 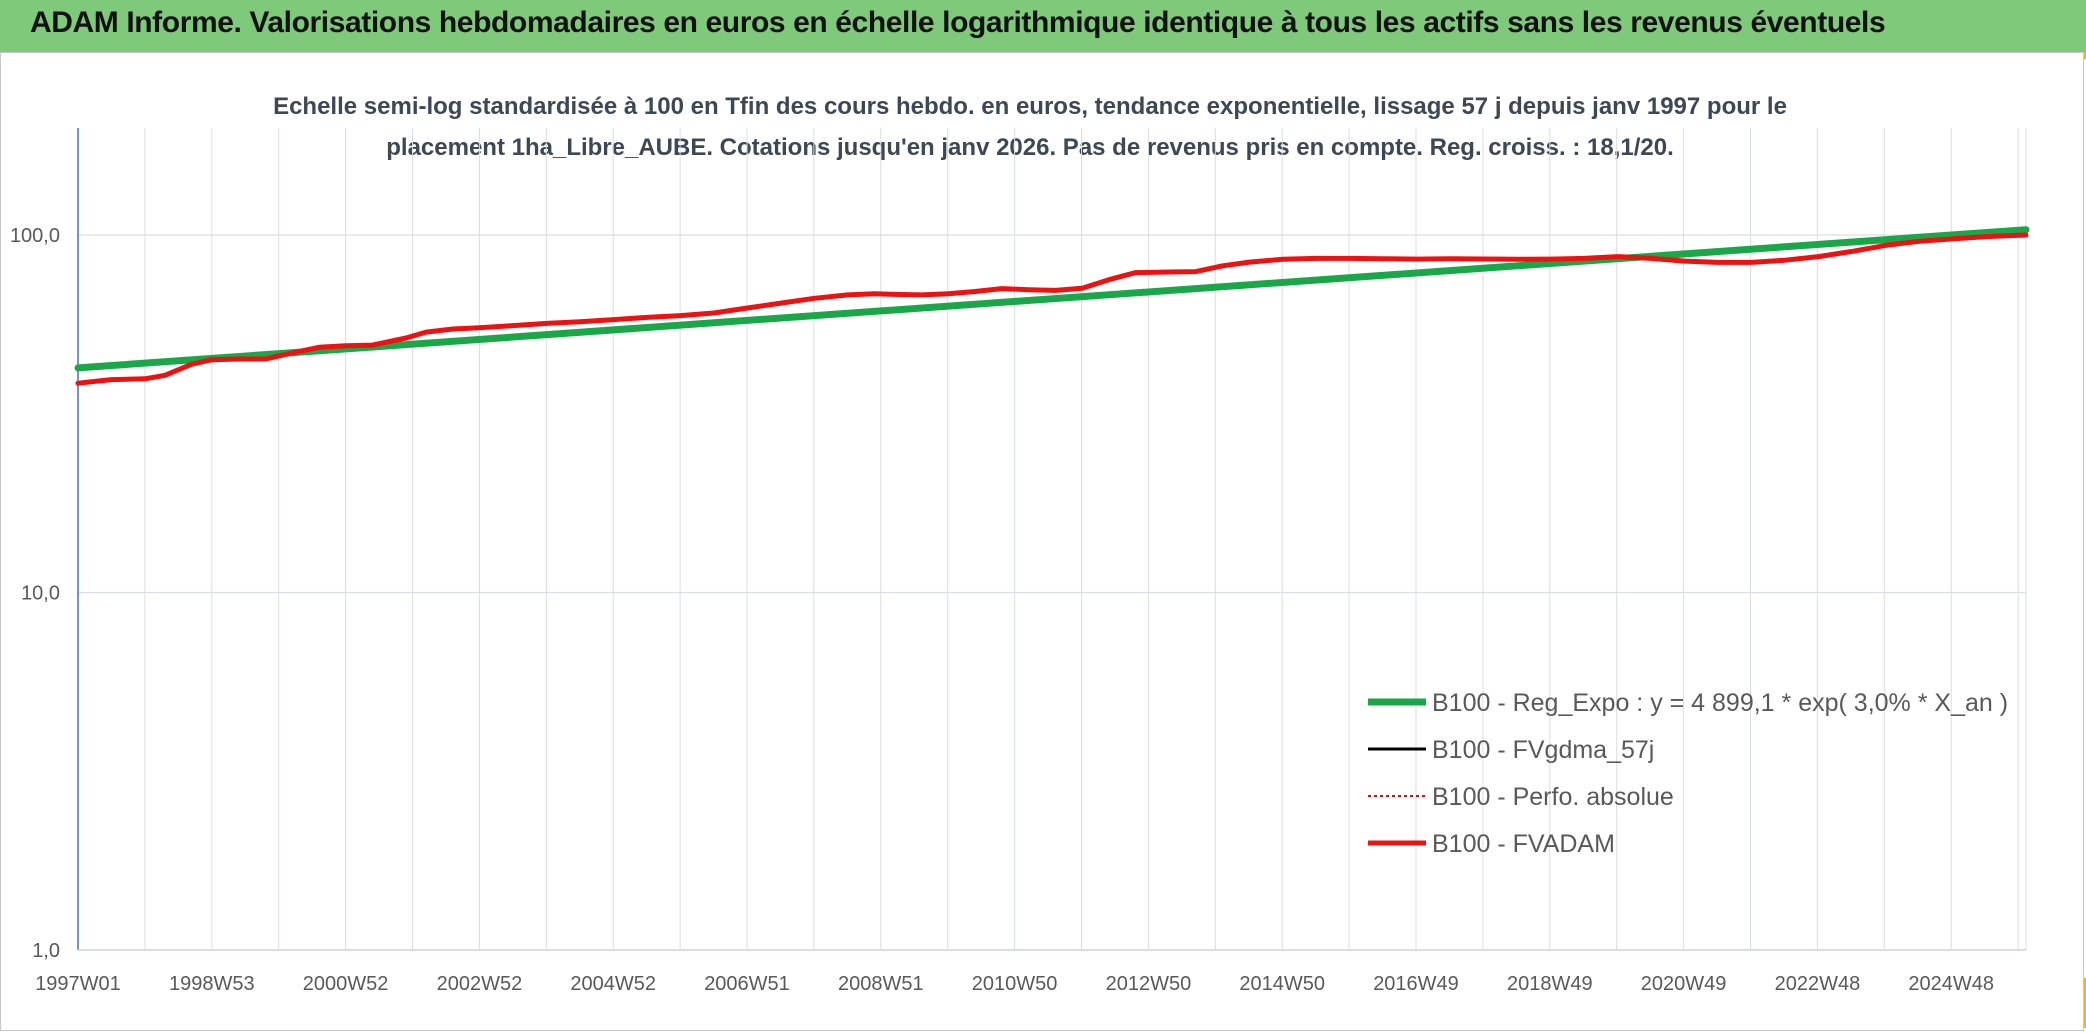 What do you see at coordinates (1149, 984) in the screenshot?
I see `x-tick-label: 2012W50` at bounding box center [1149, 984].